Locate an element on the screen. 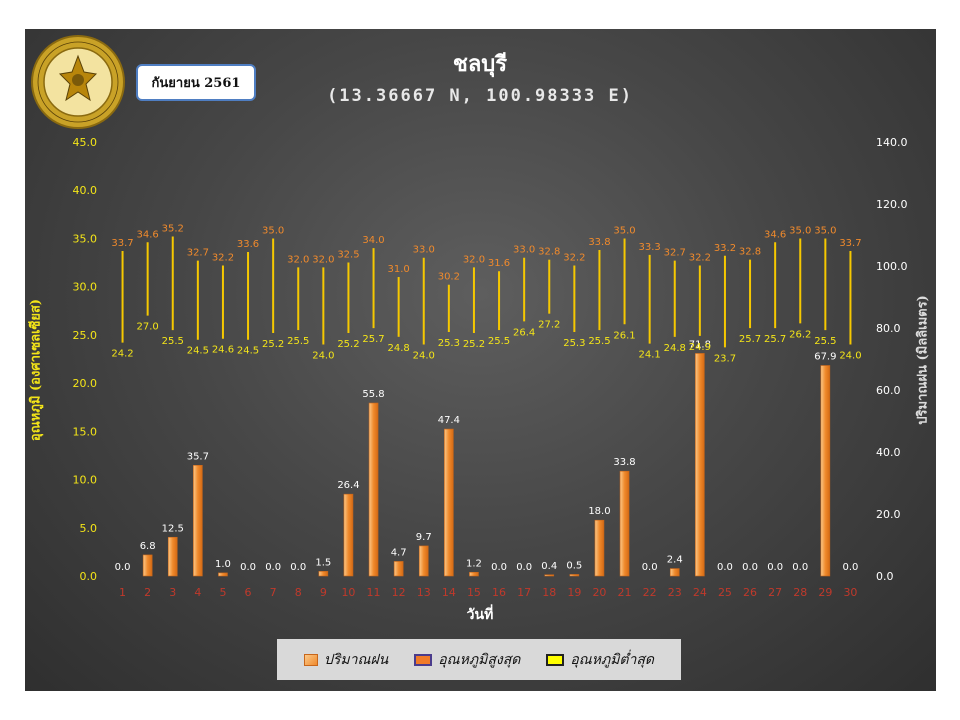 The height and width of the screenshot is (720, 960). y-left-tick-label: 10.0 is located at coordinates (85, 480).